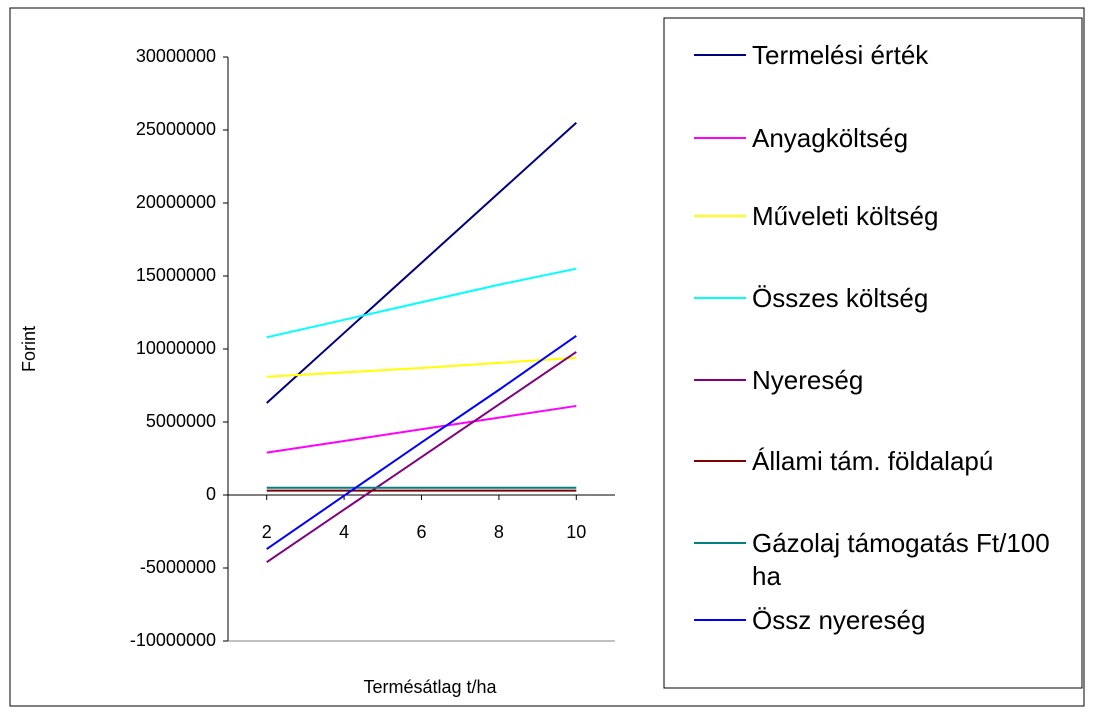  I want to click on x-tick-label: 4, so click(344, 532).